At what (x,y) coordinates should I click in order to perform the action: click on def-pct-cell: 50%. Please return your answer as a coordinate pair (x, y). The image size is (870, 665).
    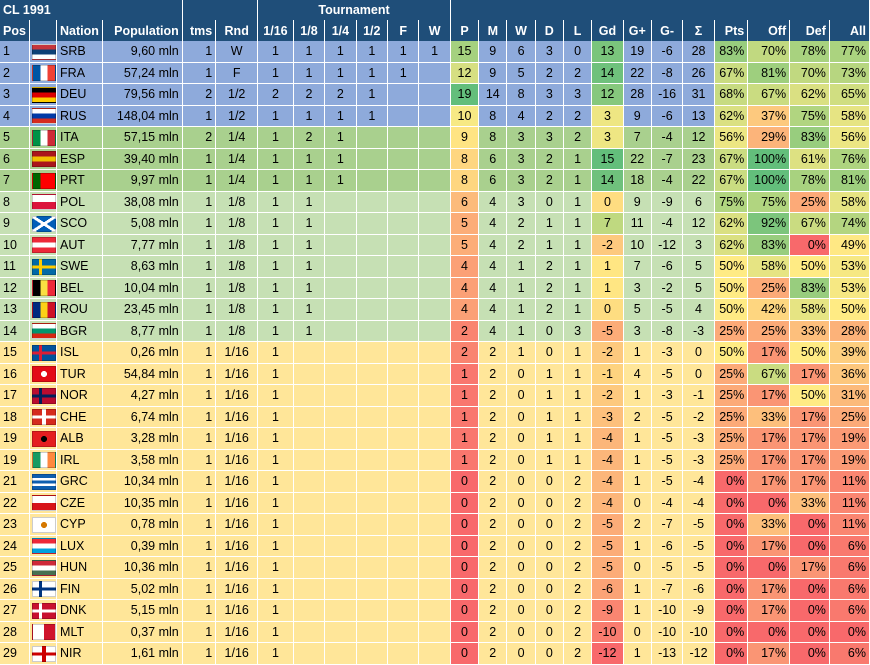
    Looking at the image, I should click on (809, 266).